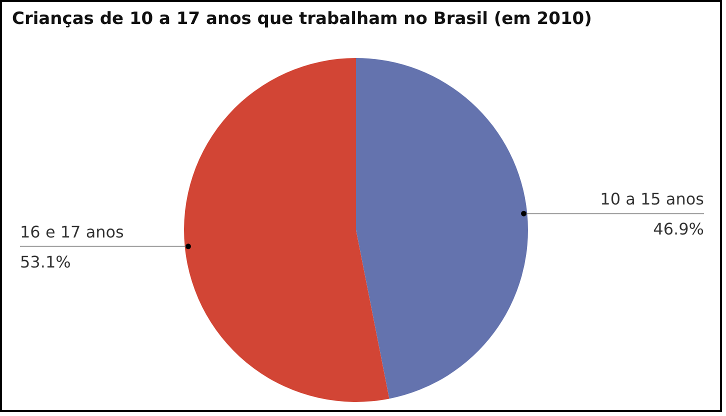 Image resolution: width=726 pixels, height=416 pixels. I want to click on slice-label: 10 a 15 anos, so click(652, 199).